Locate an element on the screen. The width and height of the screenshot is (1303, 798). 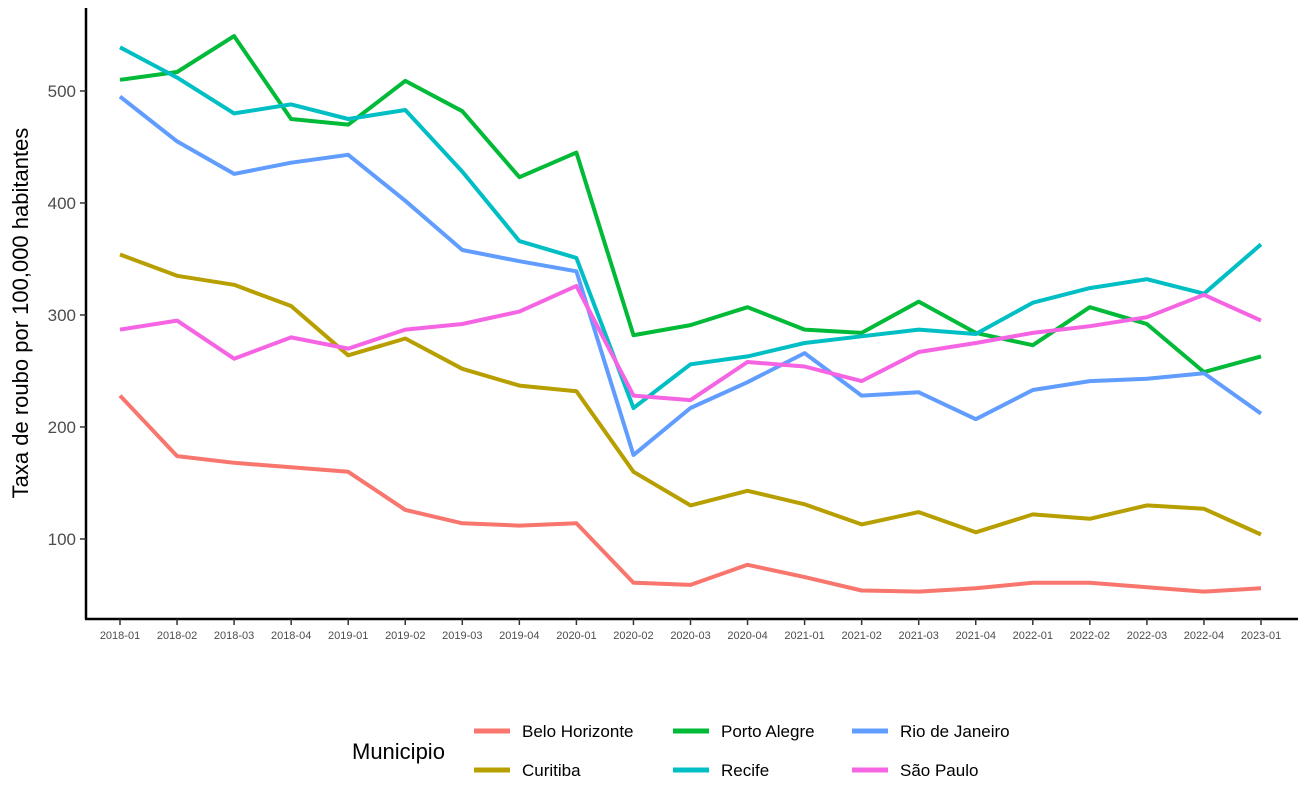
x-tick-label: 2021-03 is located at coordinates (919, 636).